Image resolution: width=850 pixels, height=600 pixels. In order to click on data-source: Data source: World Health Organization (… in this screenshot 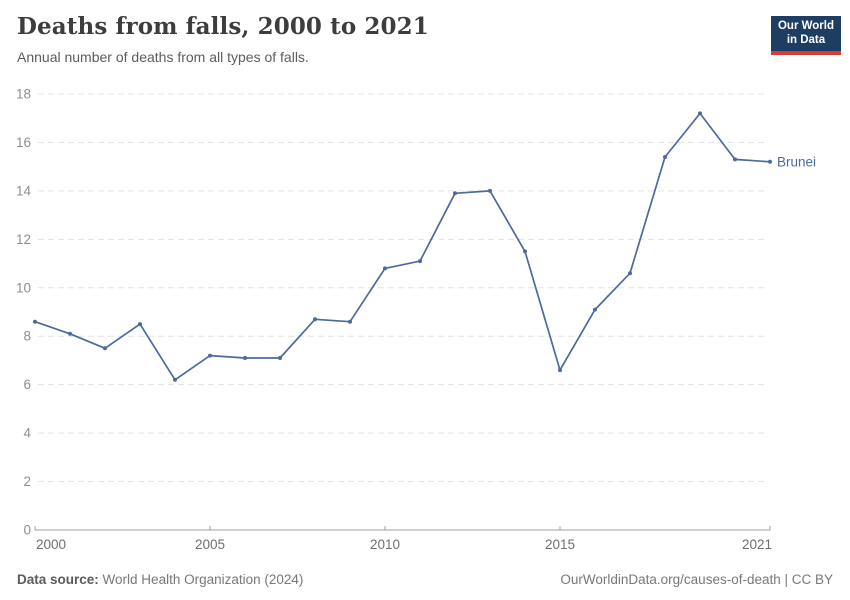, I will do `click(160, 579)`.